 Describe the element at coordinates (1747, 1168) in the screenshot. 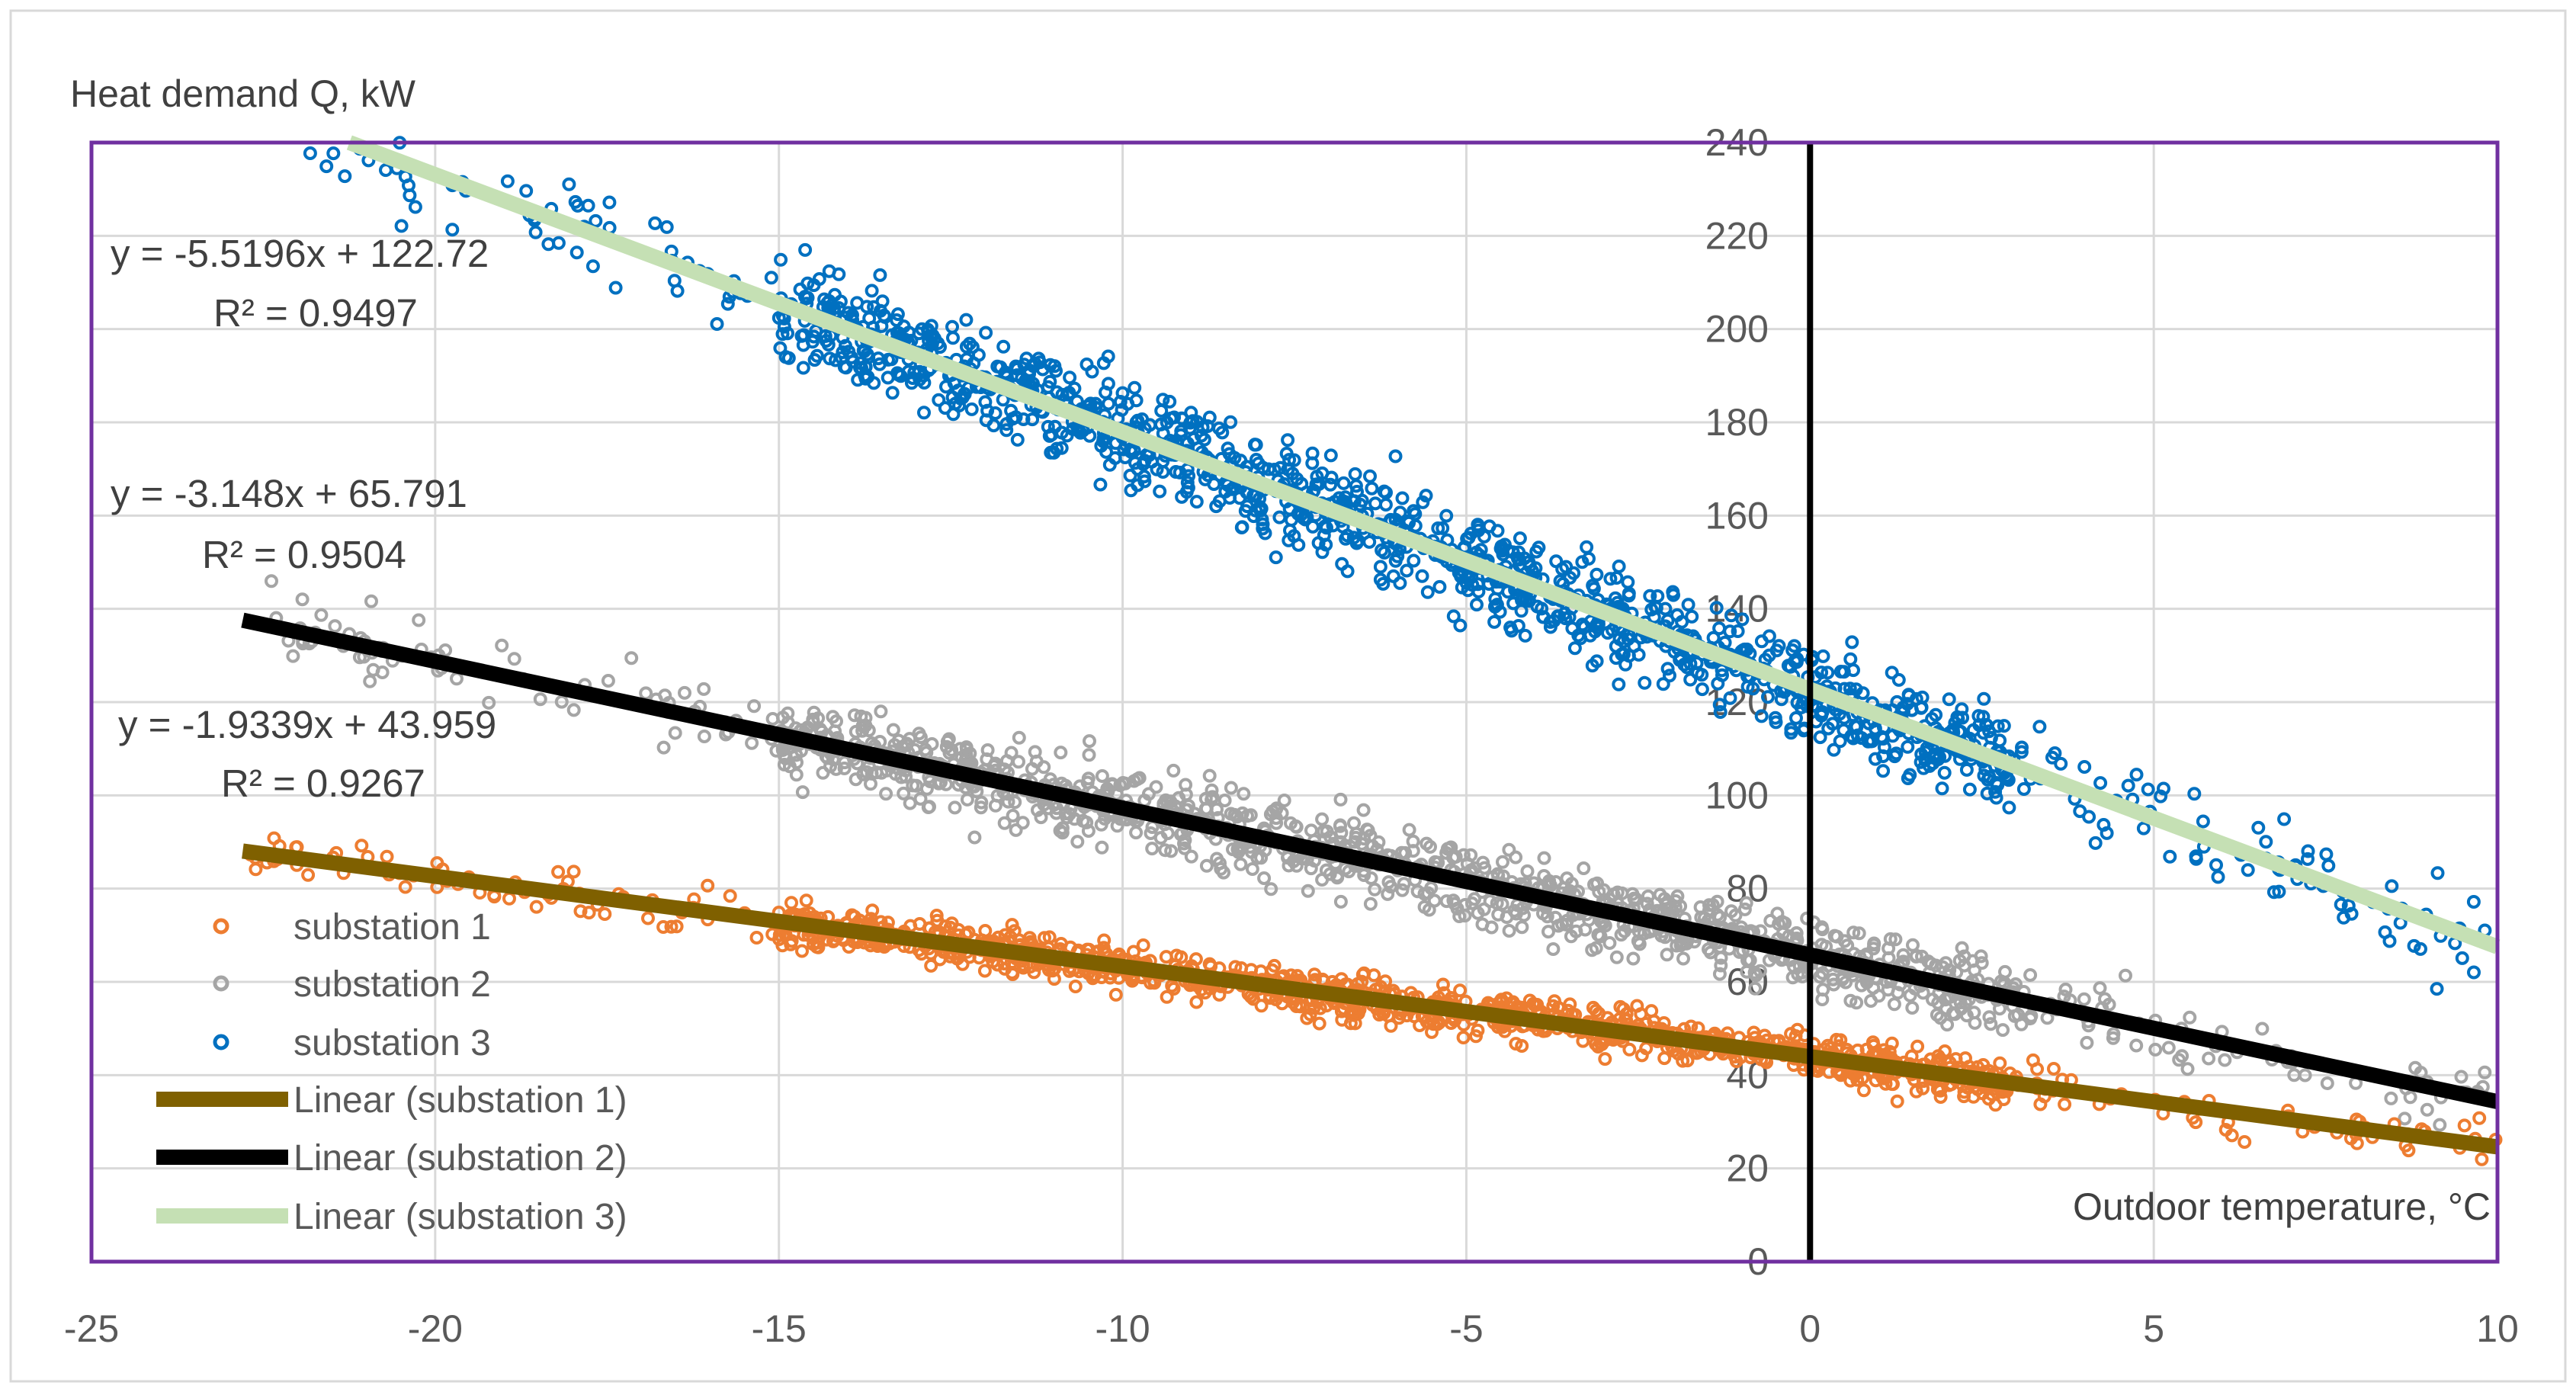

I see `y-tick-label: 20` at that location.